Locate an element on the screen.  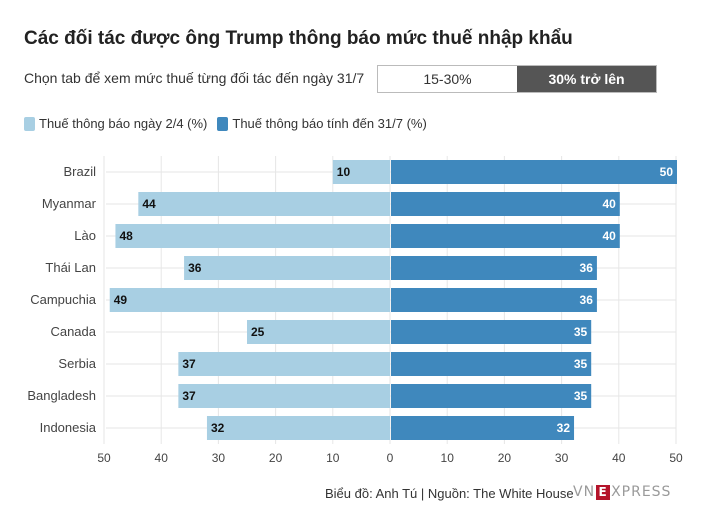
legend-swatch-april is located at coordinates (29, 123).